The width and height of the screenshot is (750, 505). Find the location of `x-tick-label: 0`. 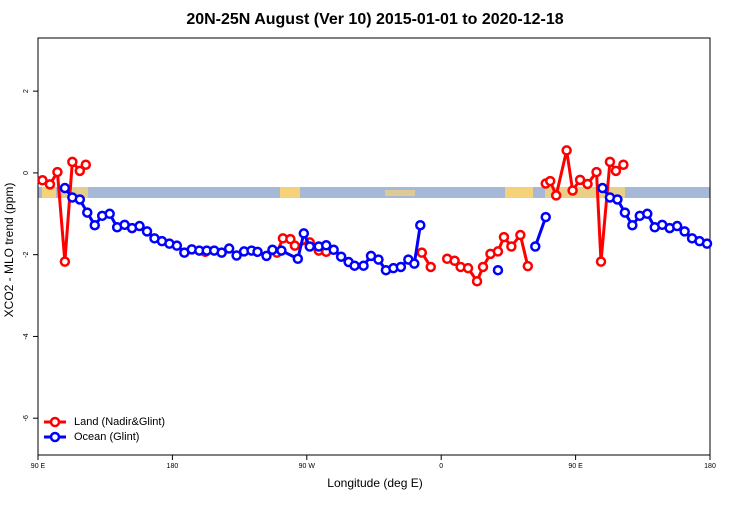

x-tick-label: 0 is located at coordinates (441, 466).